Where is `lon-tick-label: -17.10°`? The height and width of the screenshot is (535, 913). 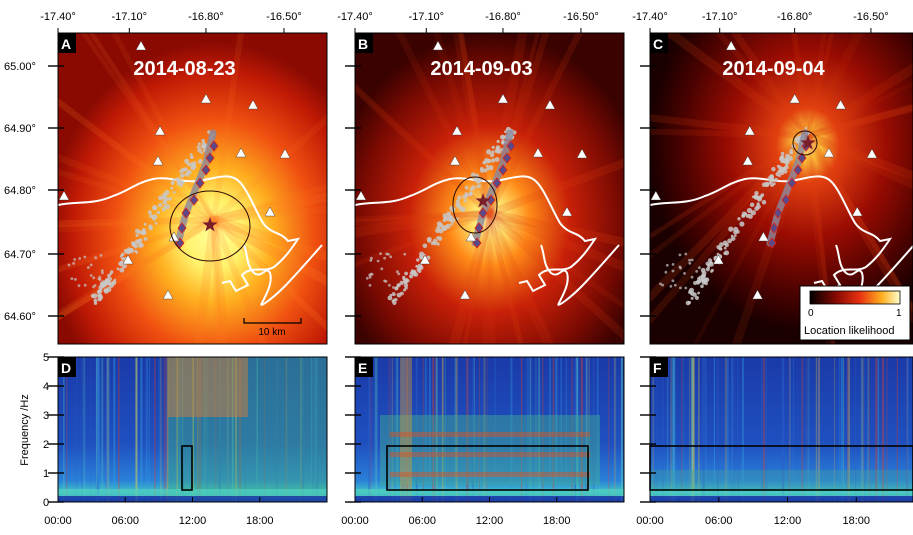 lon-tick-label: -17.10° is located at coordinates (426, 17).